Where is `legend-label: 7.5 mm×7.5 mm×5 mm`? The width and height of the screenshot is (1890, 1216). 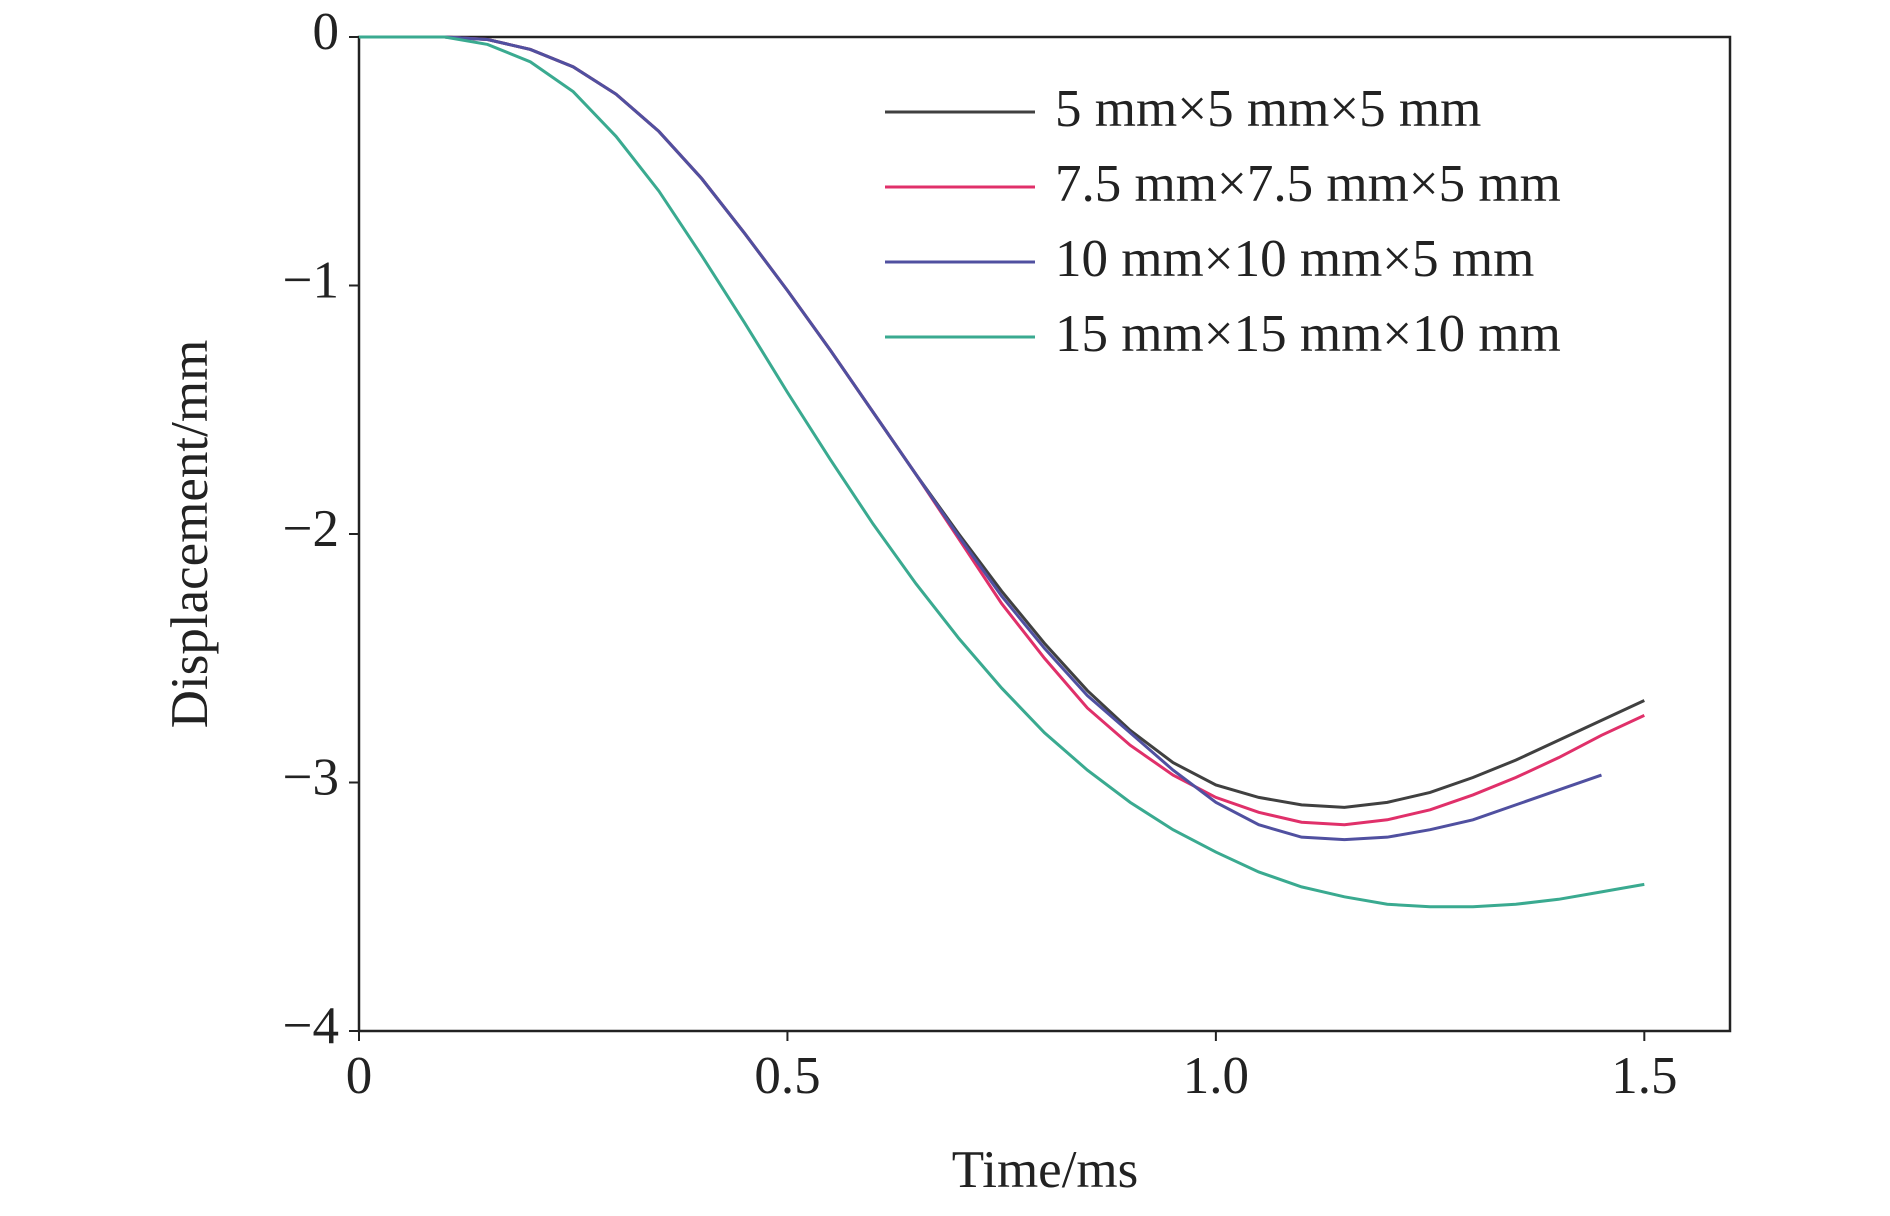 legend-label: 7.5 mm×7.5 mm×5 mm is located at coordinates (1308, 184).